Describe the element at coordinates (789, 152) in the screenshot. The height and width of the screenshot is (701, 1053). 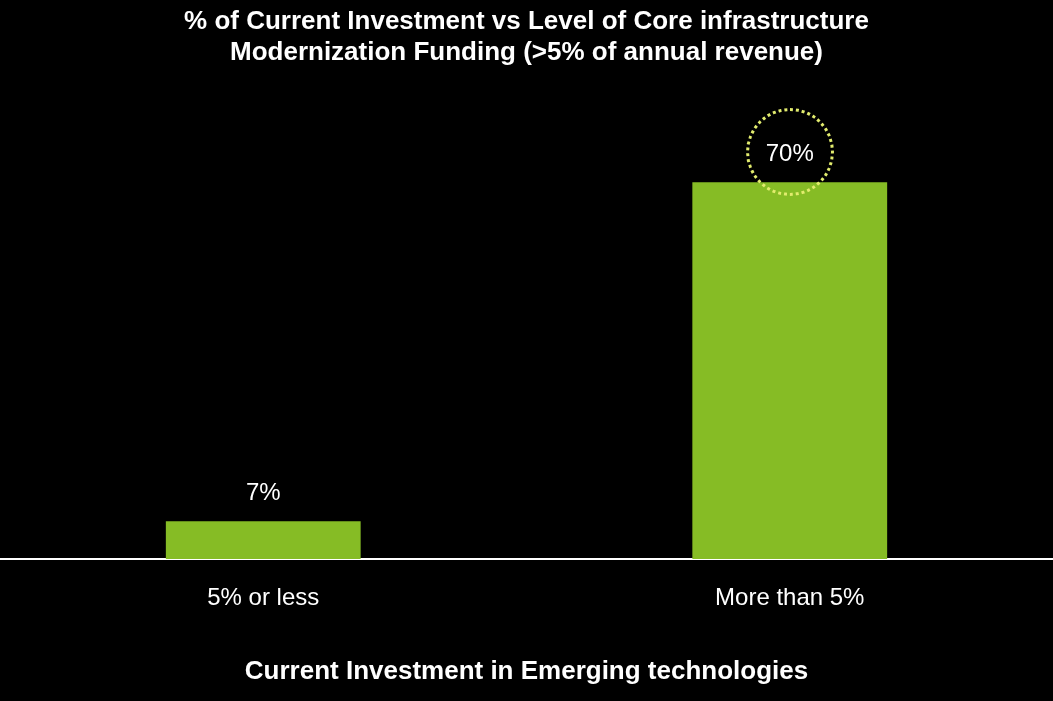
I see `data-label: 70%` at that location.